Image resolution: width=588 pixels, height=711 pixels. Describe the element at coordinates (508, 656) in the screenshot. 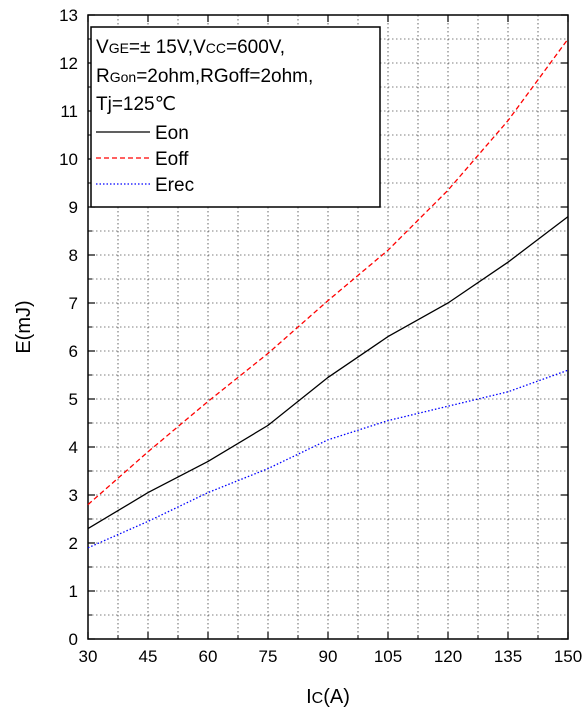

I see `x-tick-label: 135` at that location.